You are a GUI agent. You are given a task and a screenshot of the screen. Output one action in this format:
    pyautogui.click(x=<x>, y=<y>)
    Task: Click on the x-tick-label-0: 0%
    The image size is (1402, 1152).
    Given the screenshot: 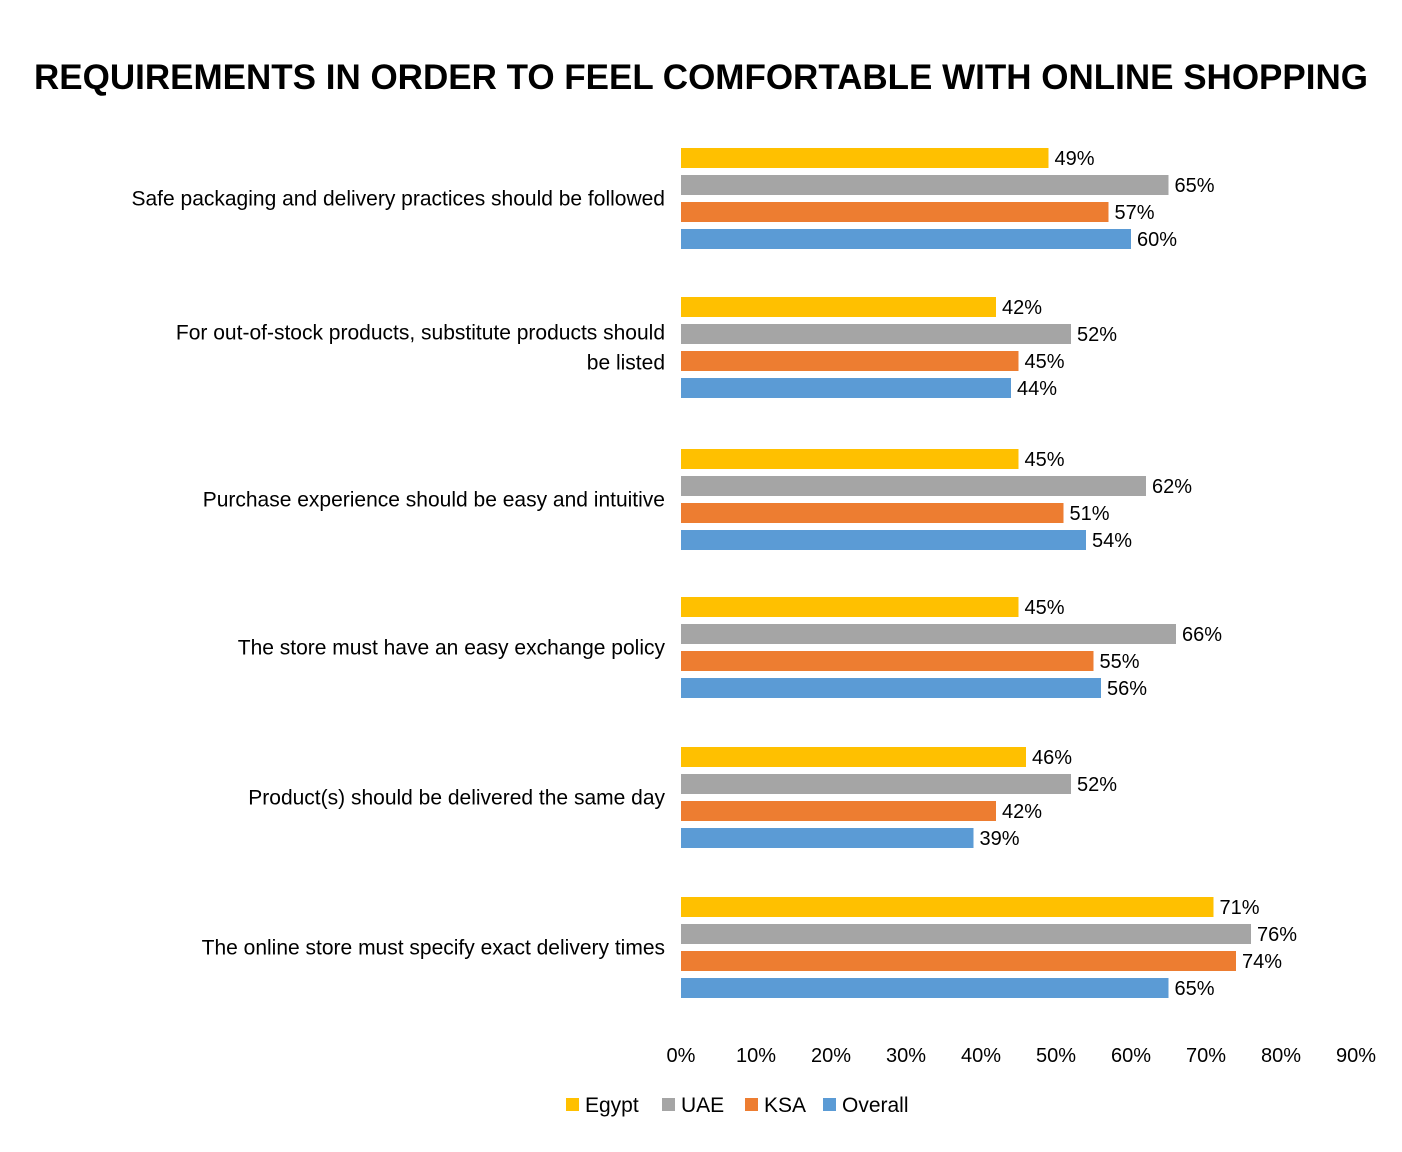 What is the action you would take?
    pyautogui.click(x=681, y=1056)
    